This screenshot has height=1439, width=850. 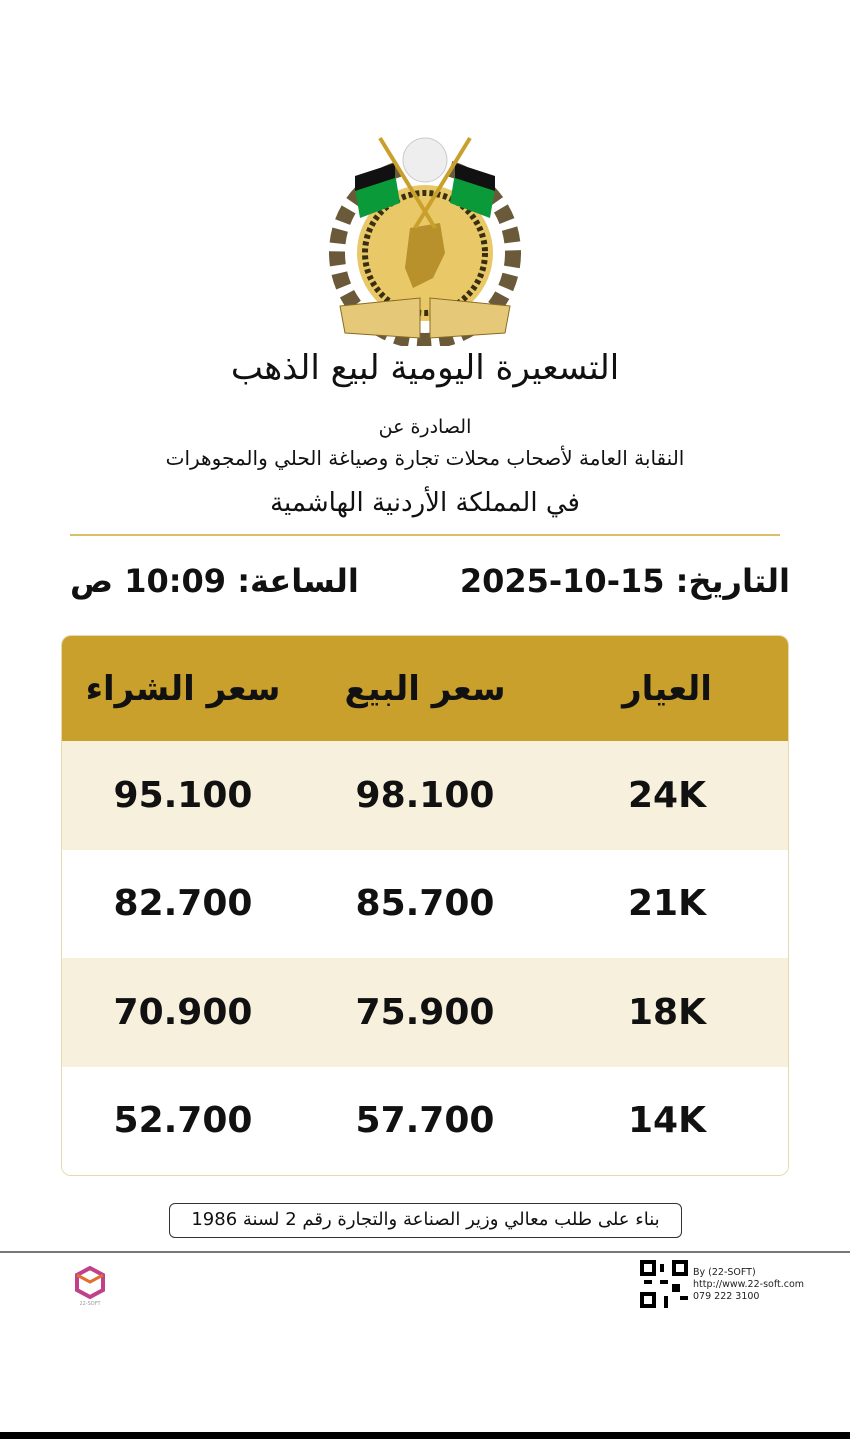 I want to click on header-sell: سعر البيع, so click(x=425, y=688).